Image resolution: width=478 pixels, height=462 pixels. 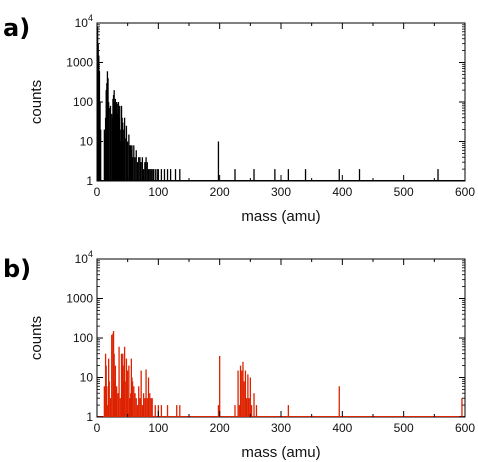 What do you see at coordinates (342, 428) in the screenshot?
I see `x-tick-label-b-4: 400` at bounding box center [342, 428].